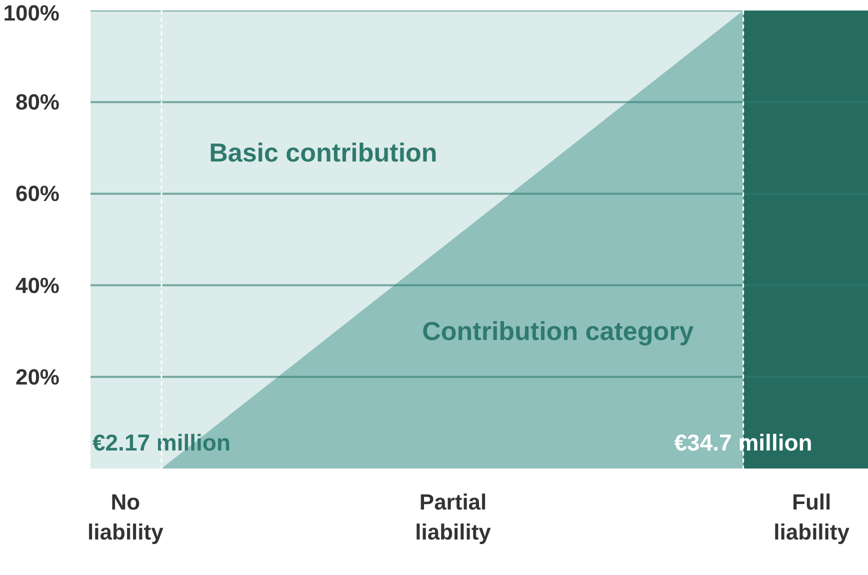  I want to click on text: Partial liability, so click(453, 517).